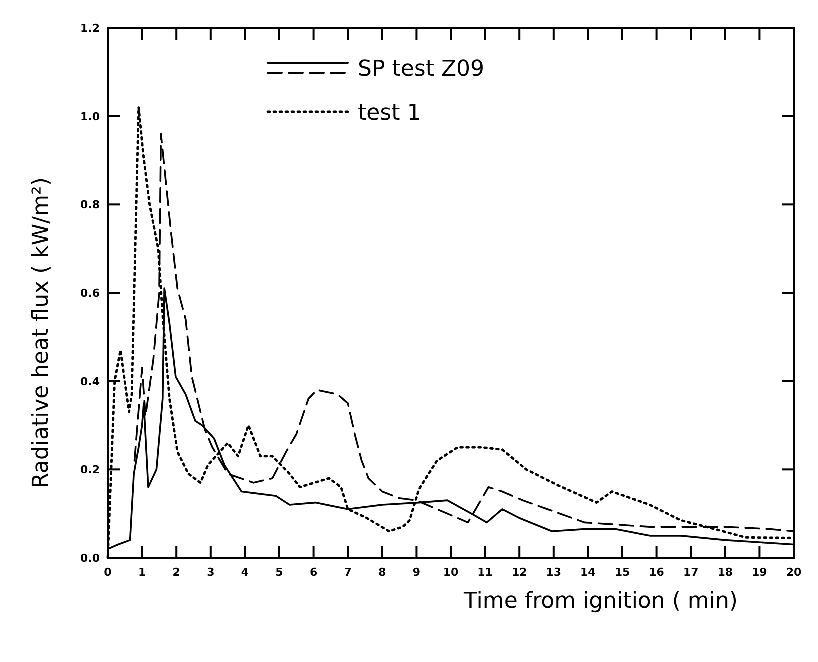 This screenshot has height=662, width=818. What do you see at coordinates (554, 572) in the screenshot?
I see `x-tick-label: 13` at bounding box center [554, 572].